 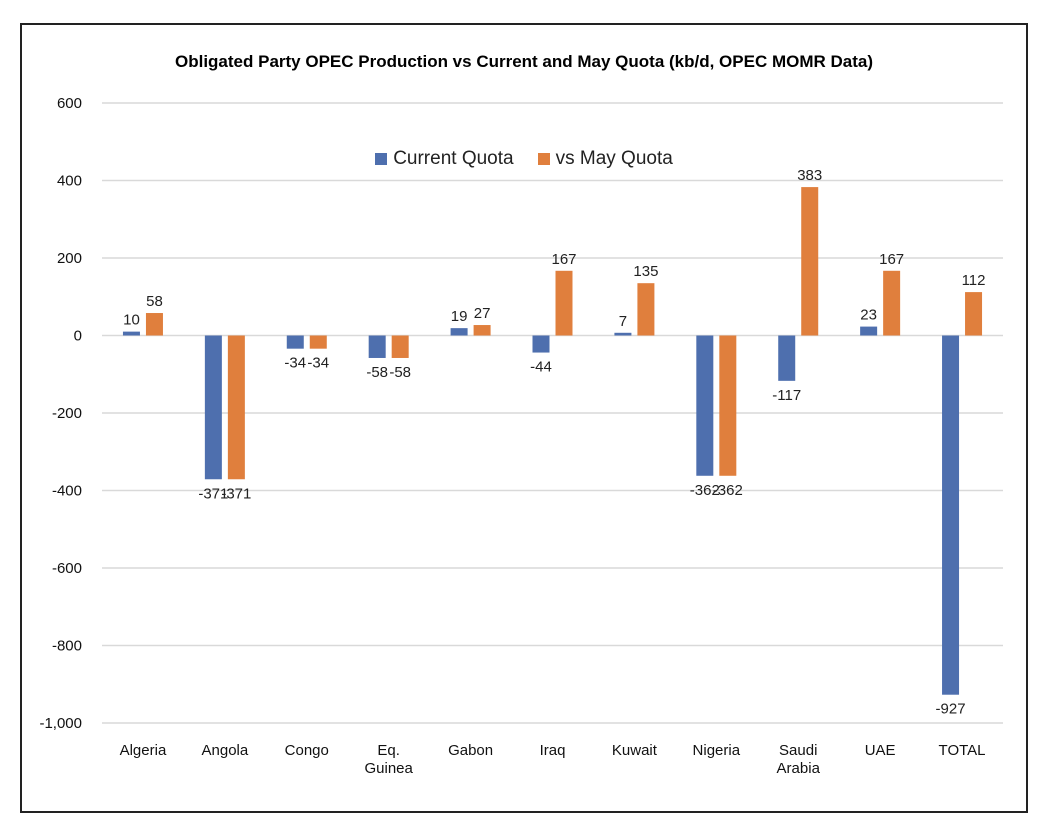 What do you see at coordinates (67, 568) in the screenshot?
I see `y-tick-label: -600` at bounding box center [67, 568].